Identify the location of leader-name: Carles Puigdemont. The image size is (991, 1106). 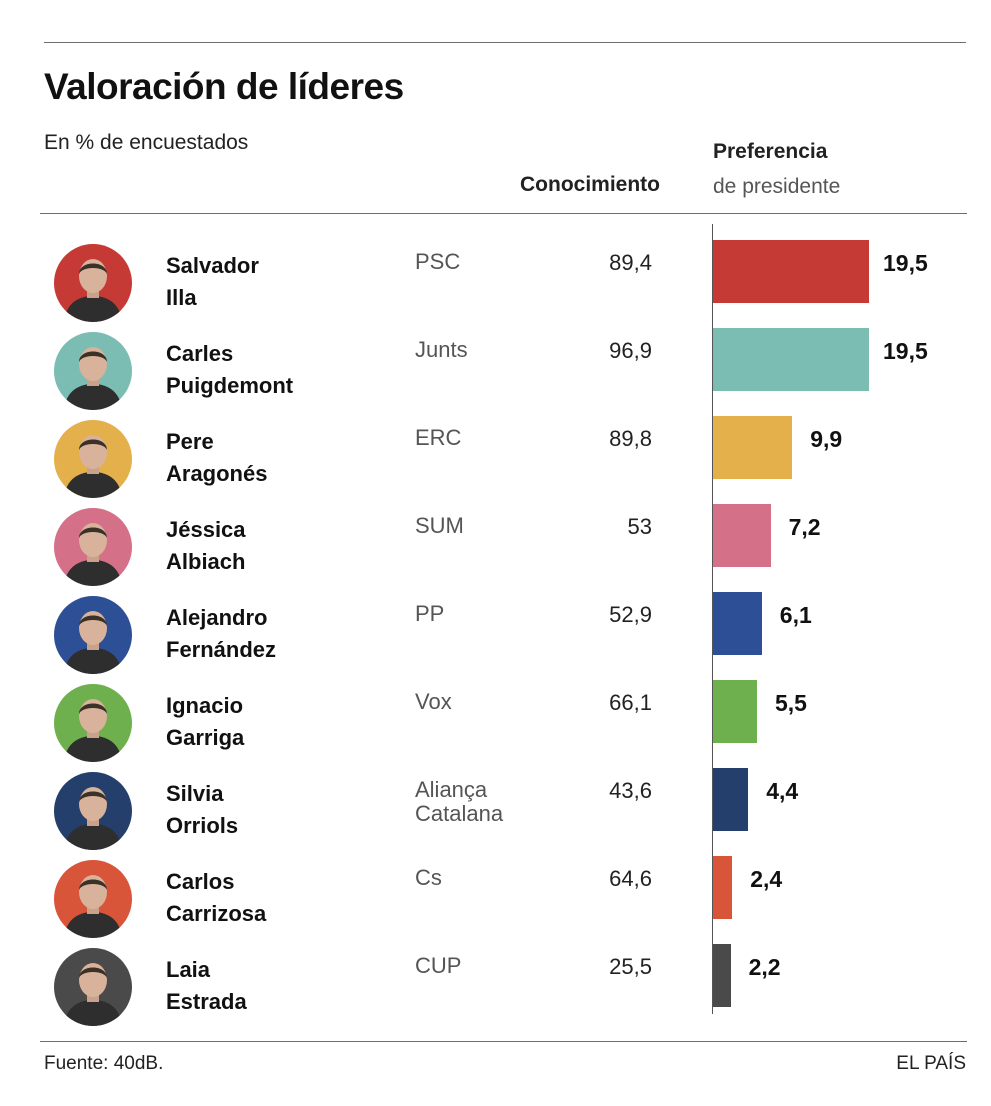
(230, 369).